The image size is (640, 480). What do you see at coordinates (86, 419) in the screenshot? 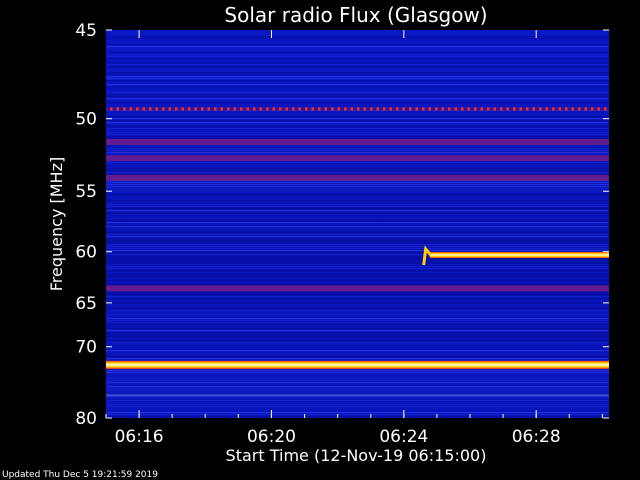
I see `y-tick-label: 80` at bounding box center [86, 419].